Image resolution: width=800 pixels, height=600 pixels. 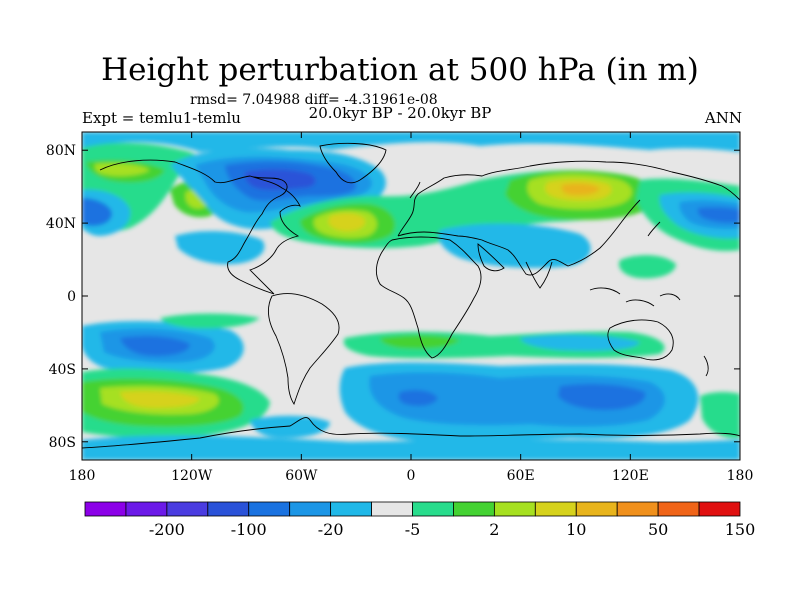 I want to click on colorbar-label: 10, so click(x=576, y=529).